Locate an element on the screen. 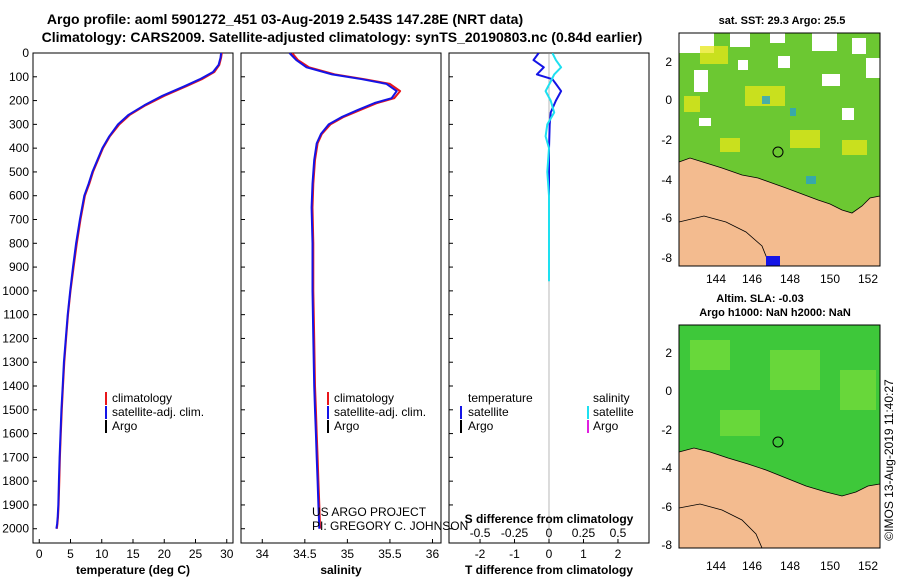 This screenshot has width=900, height=580. project-annotation-line1: US ARGO PROJECT is located at coordinates (369, 512).